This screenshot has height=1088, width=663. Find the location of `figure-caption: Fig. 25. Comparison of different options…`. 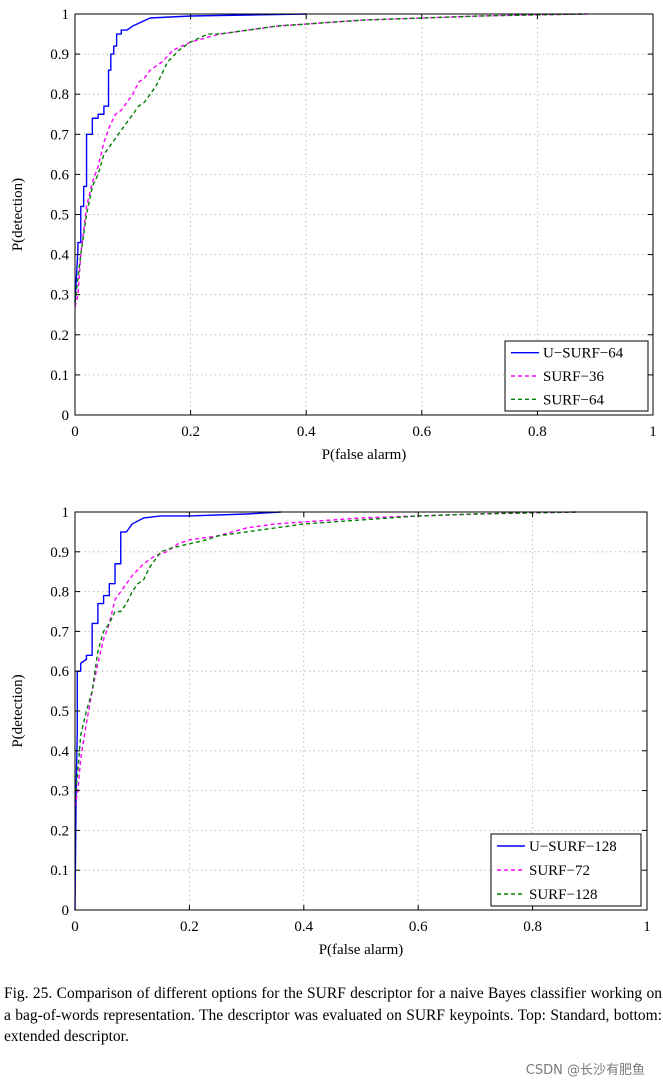

figure-caption: Fig. 25. Comparison of different options… is located at coordinates (333, 1015).